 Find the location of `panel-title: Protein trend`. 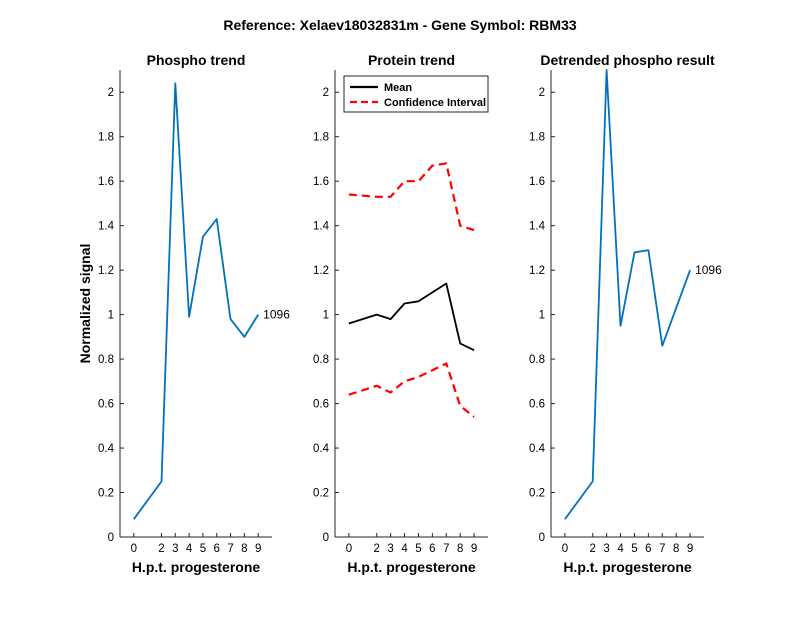

panel-title: Protein trend is located at coordinates (411, 60).